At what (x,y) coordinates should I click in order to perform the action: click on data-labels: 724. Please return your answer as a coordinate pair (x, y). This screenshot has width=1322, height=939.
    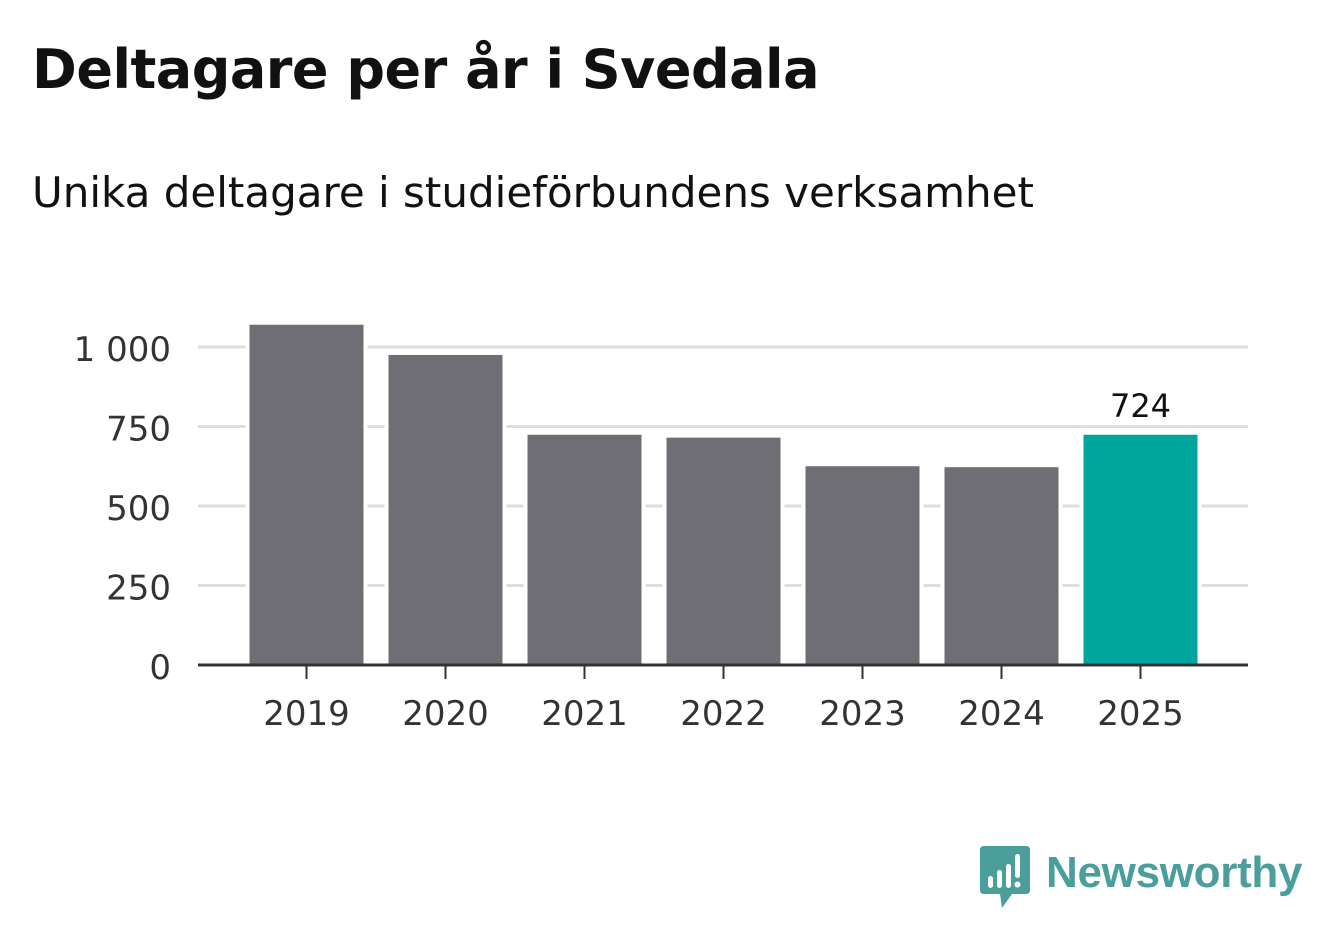
    Looking at the image, I should click on (1140, 406).